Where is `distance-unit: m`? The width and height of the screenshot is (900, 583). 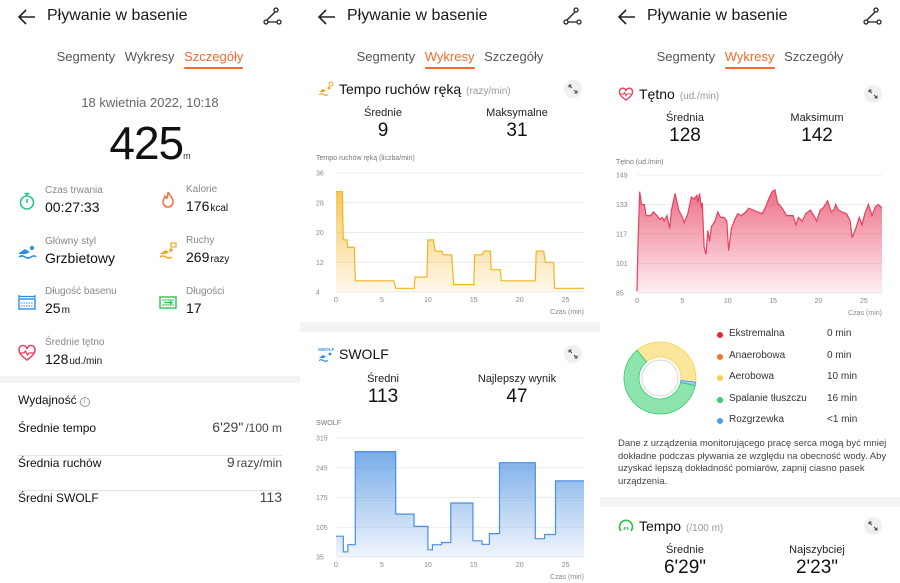 distance-unit: m is located at coordinates (187, 156).